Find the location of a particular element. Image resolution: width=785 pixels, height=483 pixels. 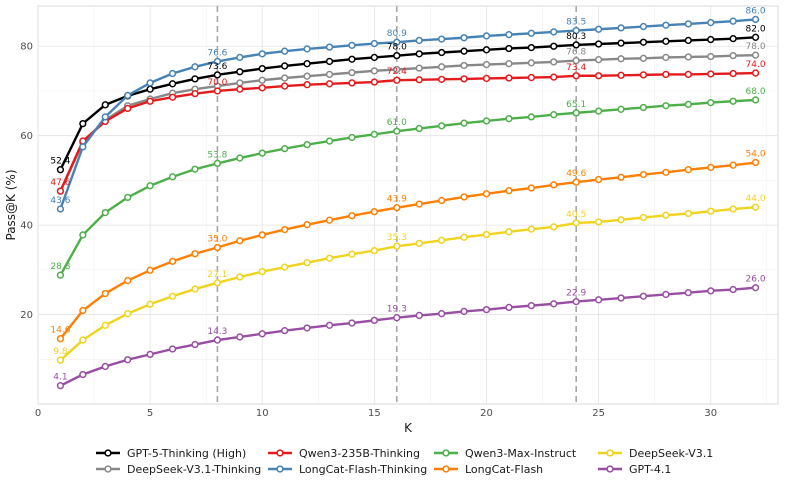

y-tick-label: 40 is located at coordinates (26, 226).